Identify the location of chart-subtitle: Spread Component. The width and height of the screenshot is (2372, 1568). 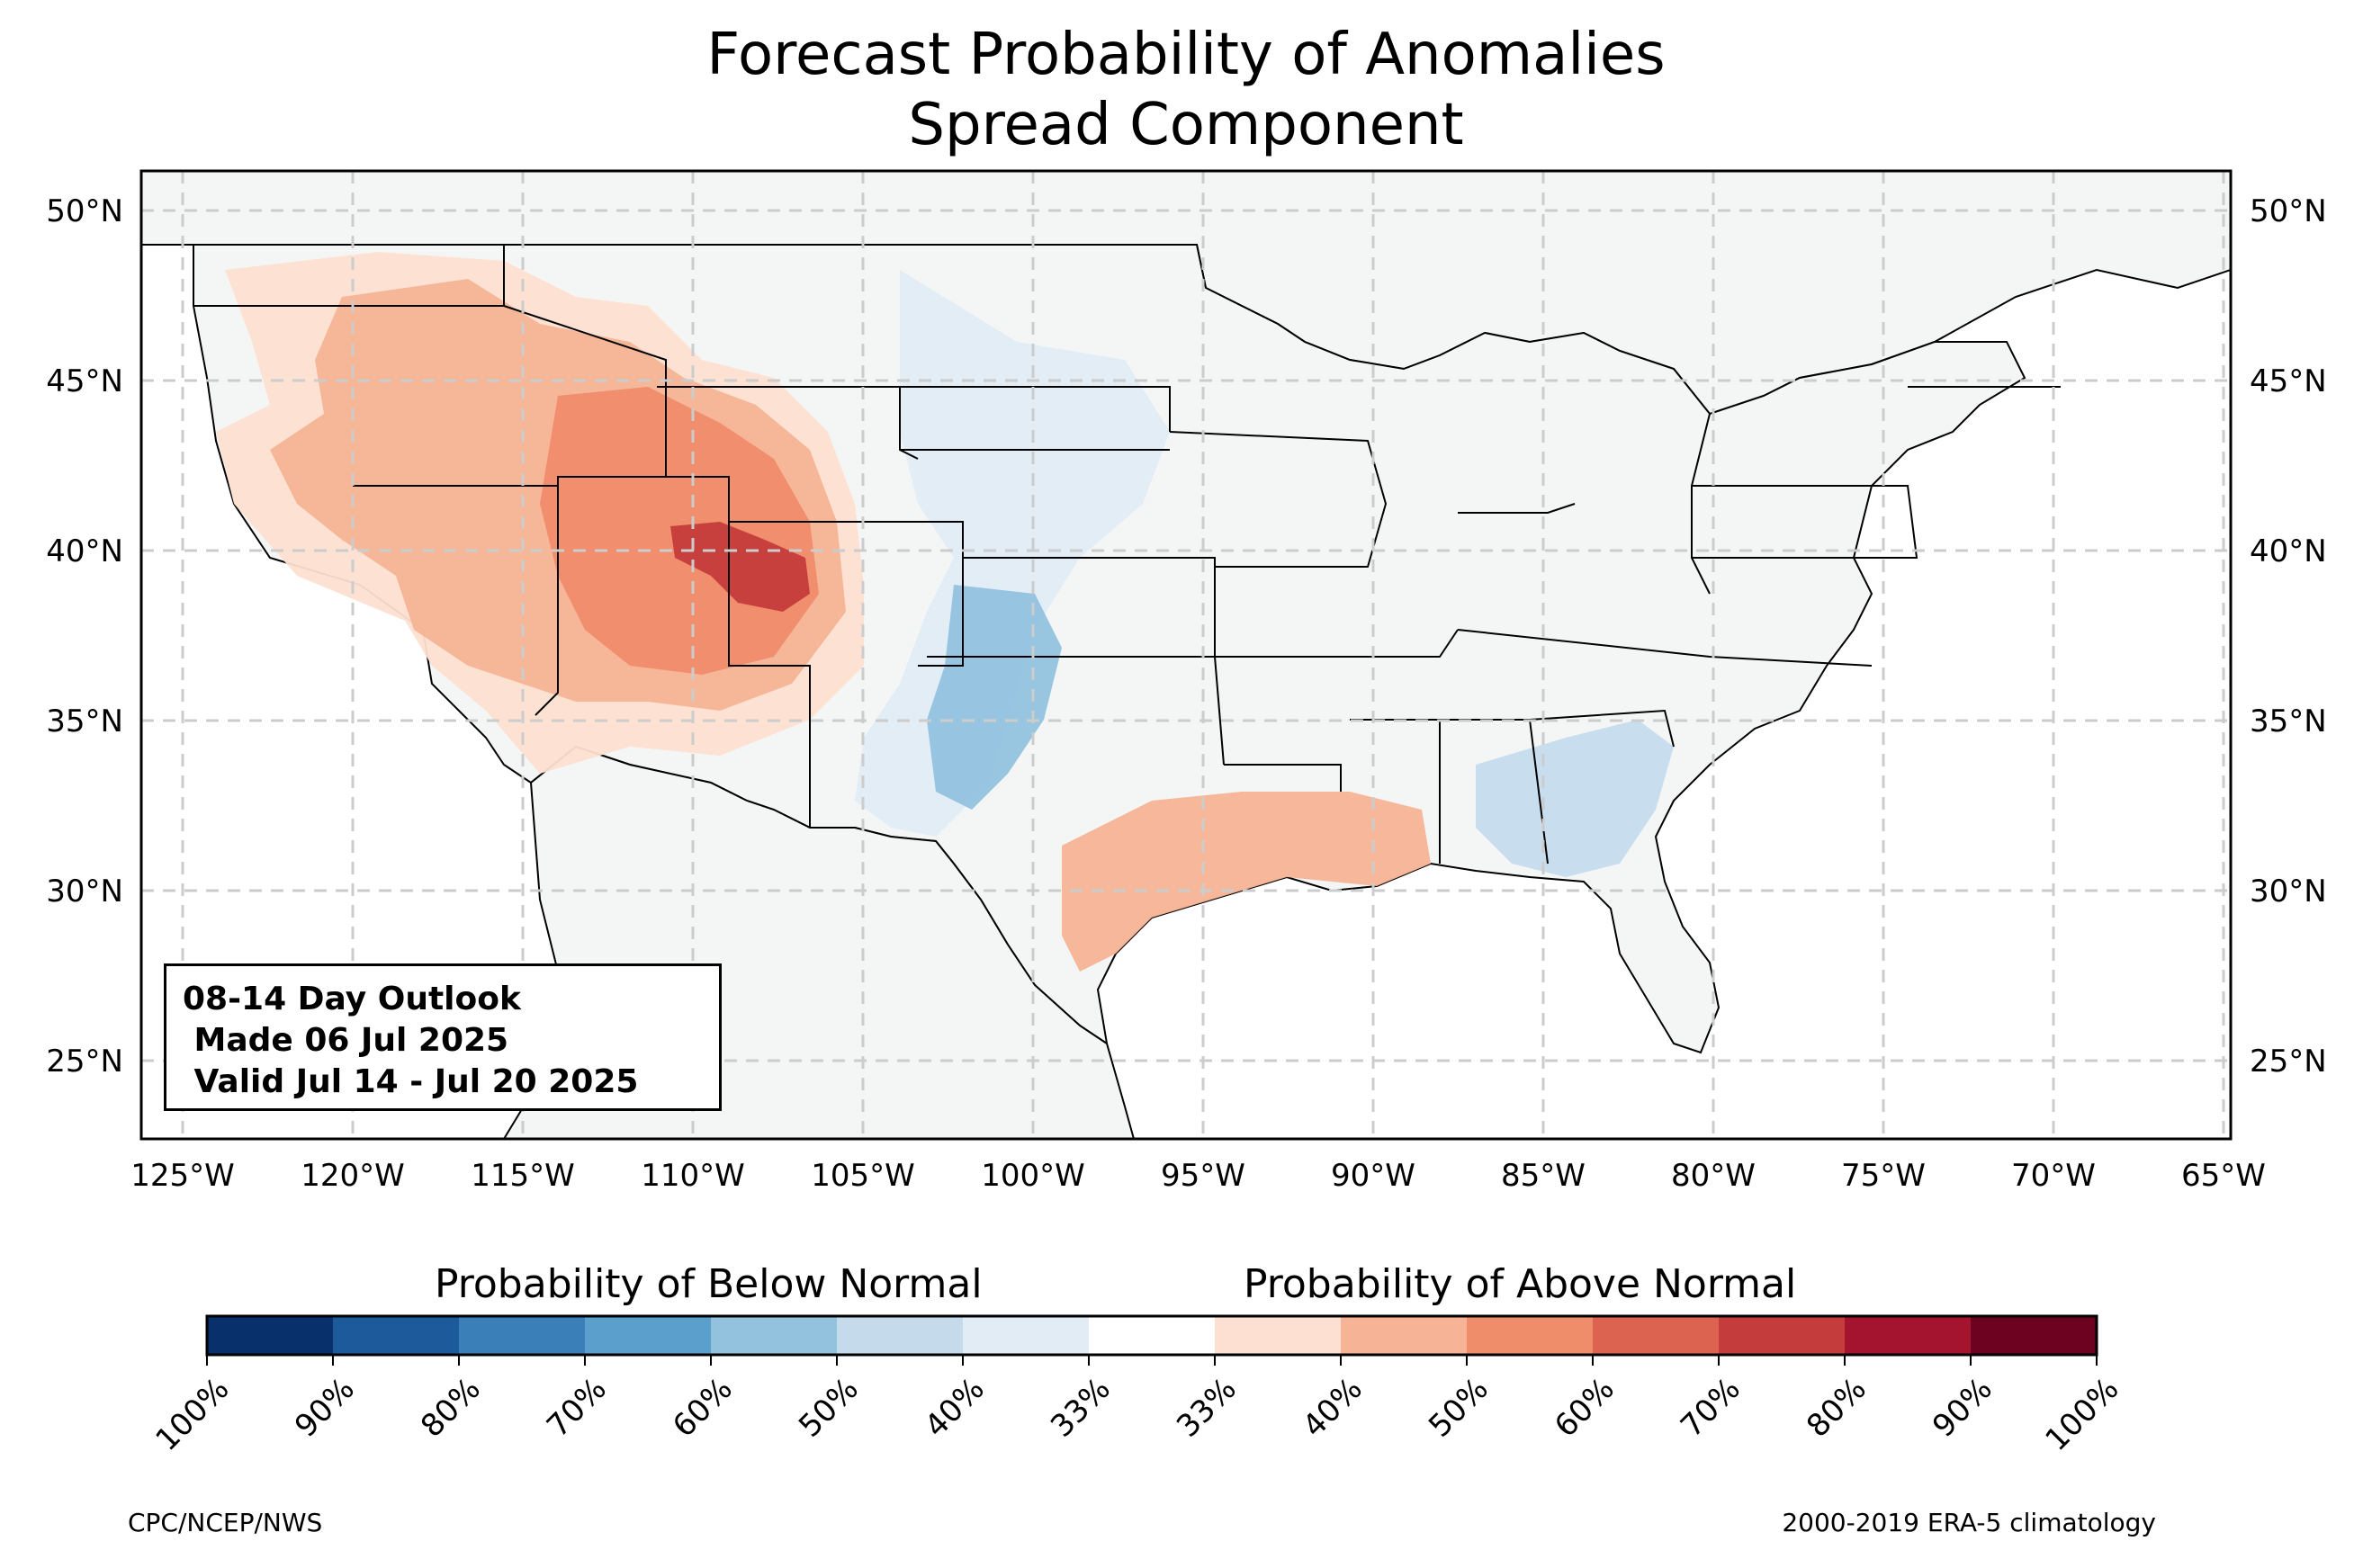
(1186, 125).